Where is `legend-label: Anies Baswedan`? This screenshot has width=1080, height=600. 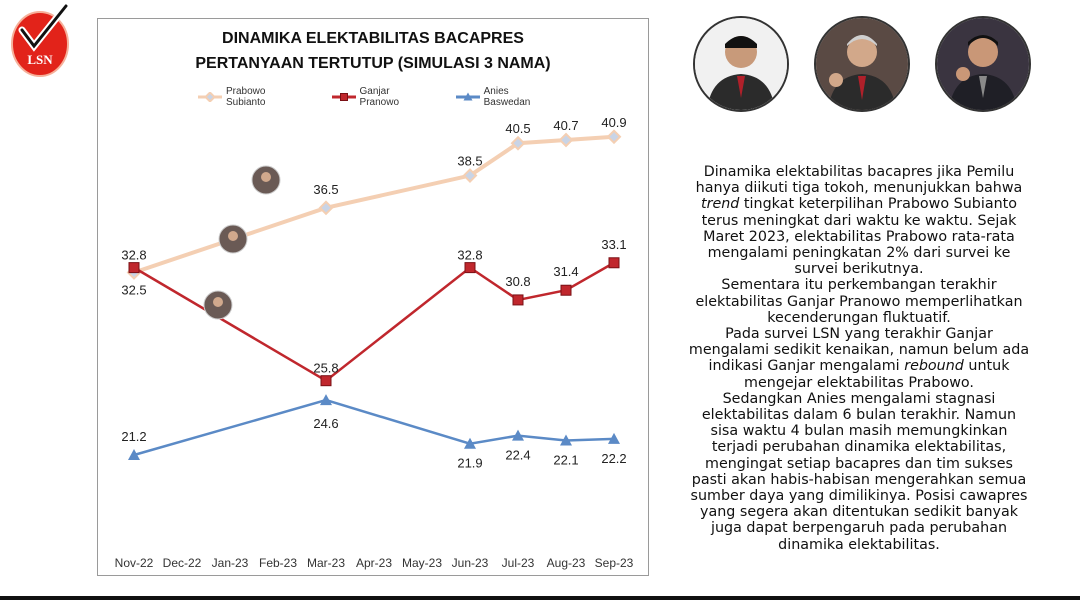
legend-label: Anies Baswedan is located at coordinates (507, 97).